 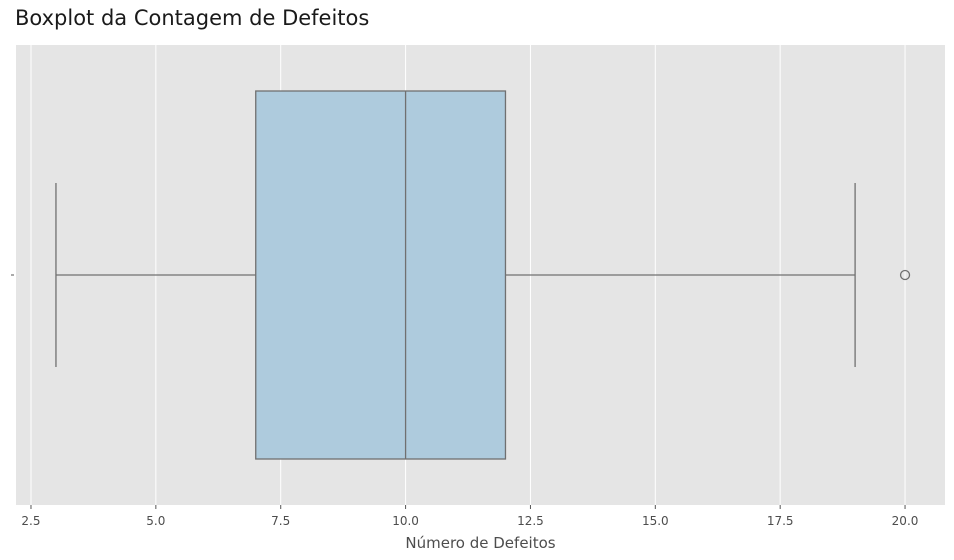 What do you see at coordinates (30, 521) in the screenshot?
I see `x-tick-label: 2.5` at bounding box center [30, 521].